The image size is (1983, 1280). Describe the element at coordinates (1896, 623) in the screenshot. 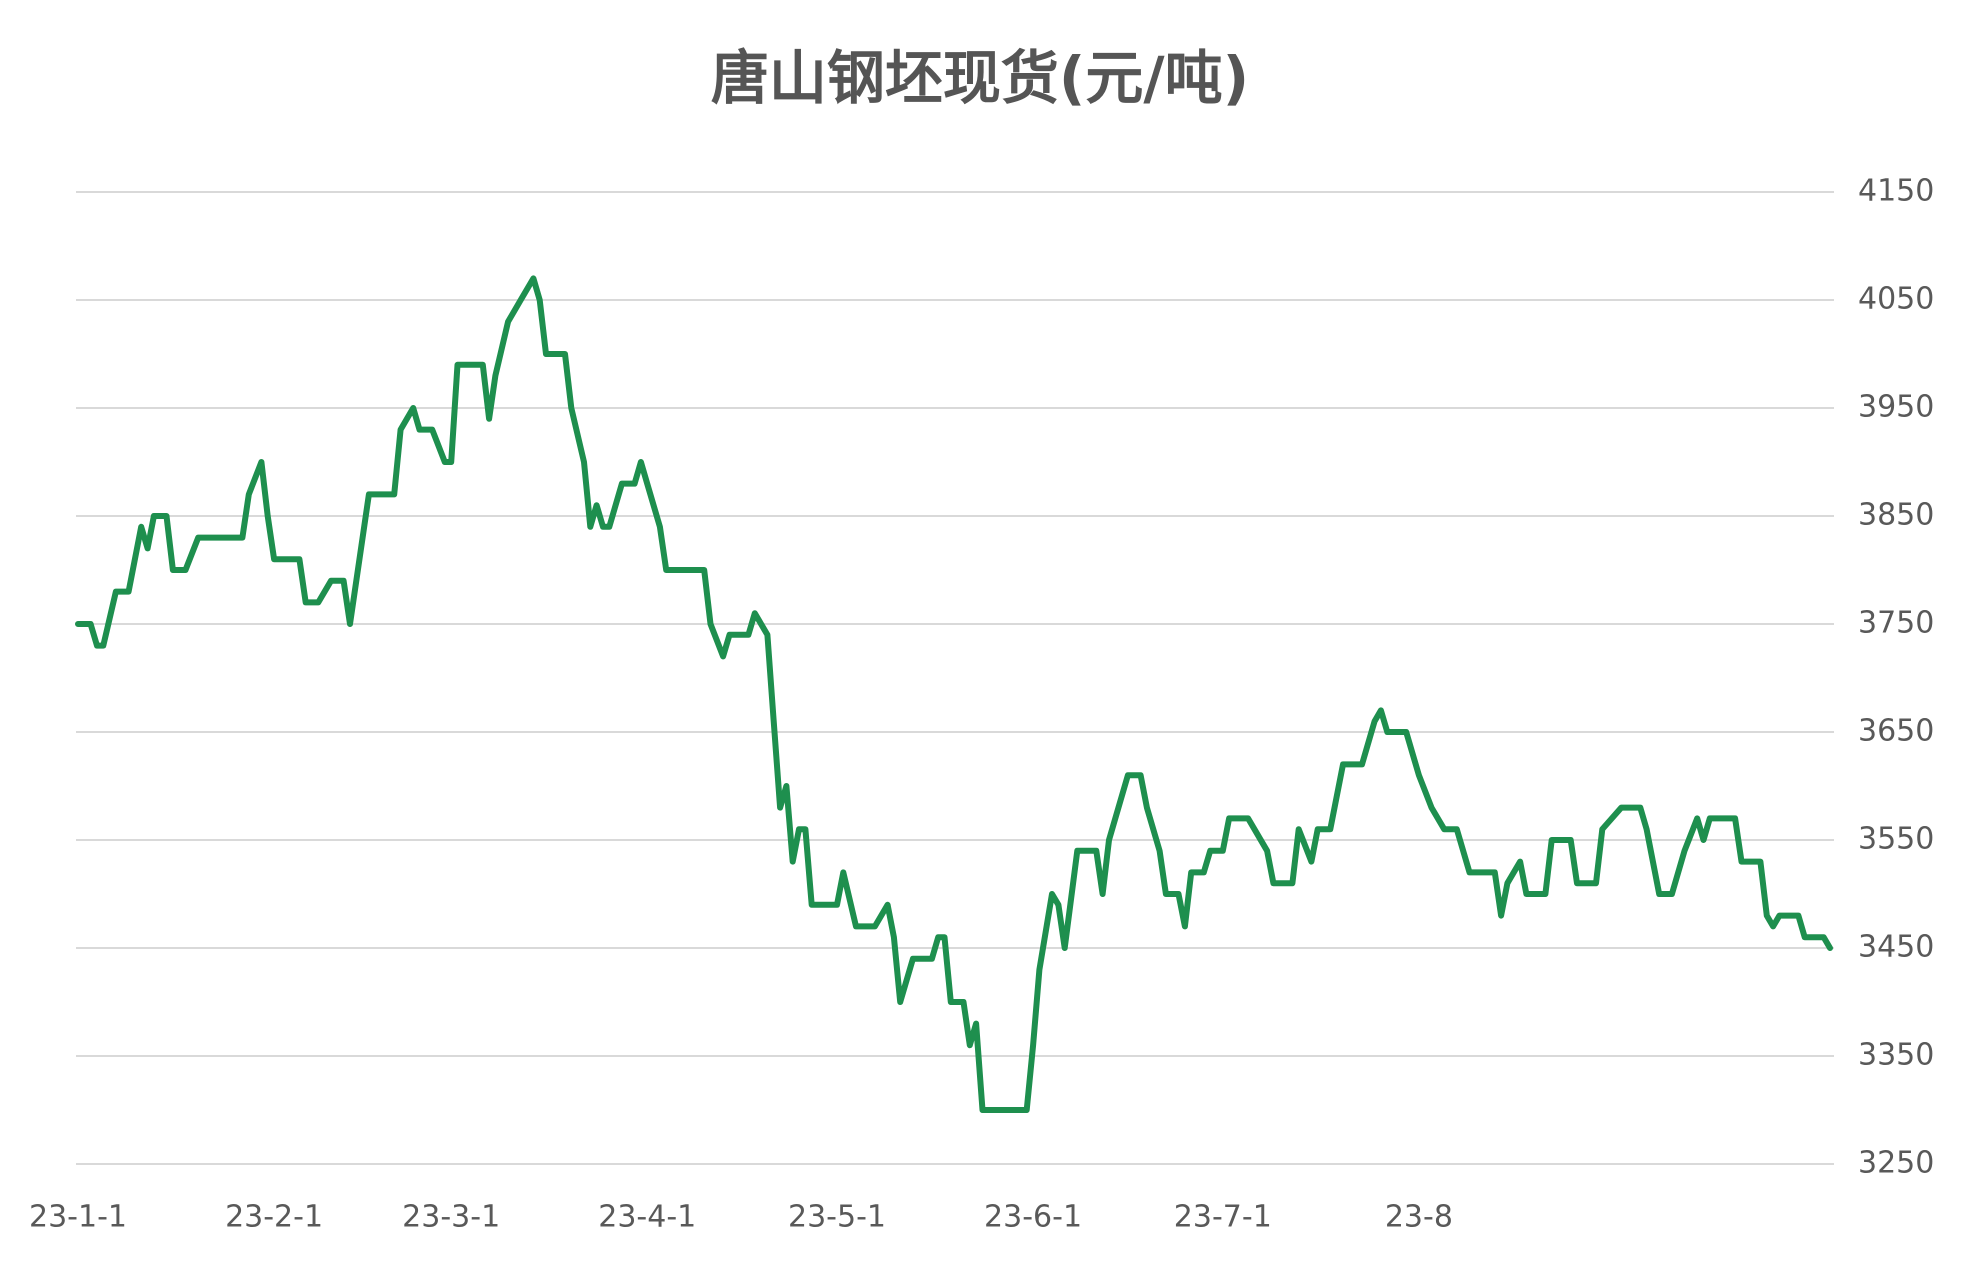

I see `y-tick-label: 3750` at that location.